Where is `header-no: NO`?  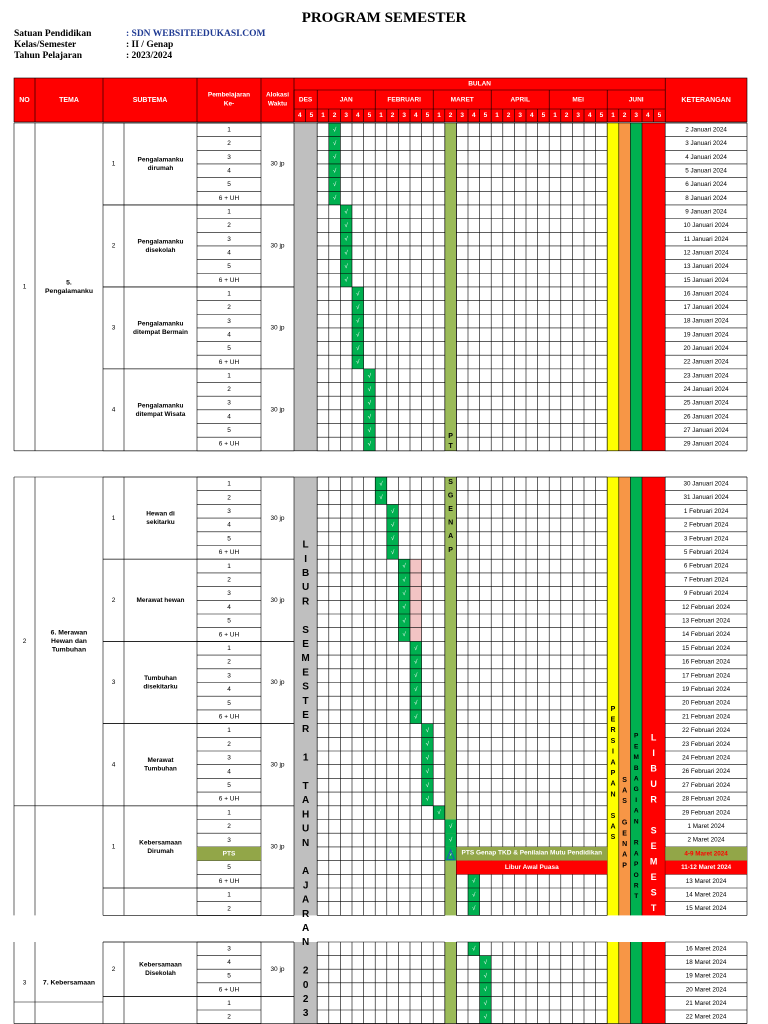 header-no: NO is located at coordinates (24, 100).